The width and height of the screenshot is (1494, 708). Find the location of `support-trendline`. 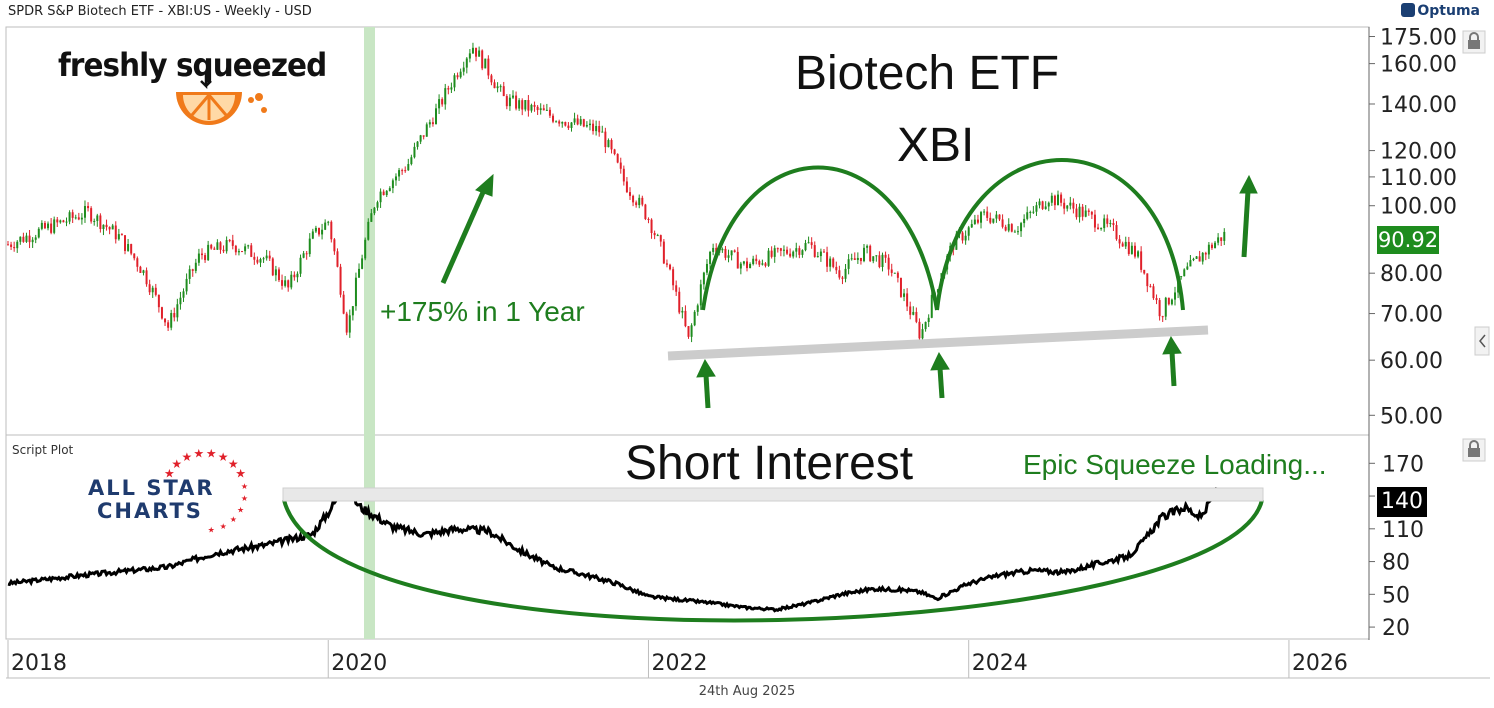

support-trendline is located at coordinates (938, 343).